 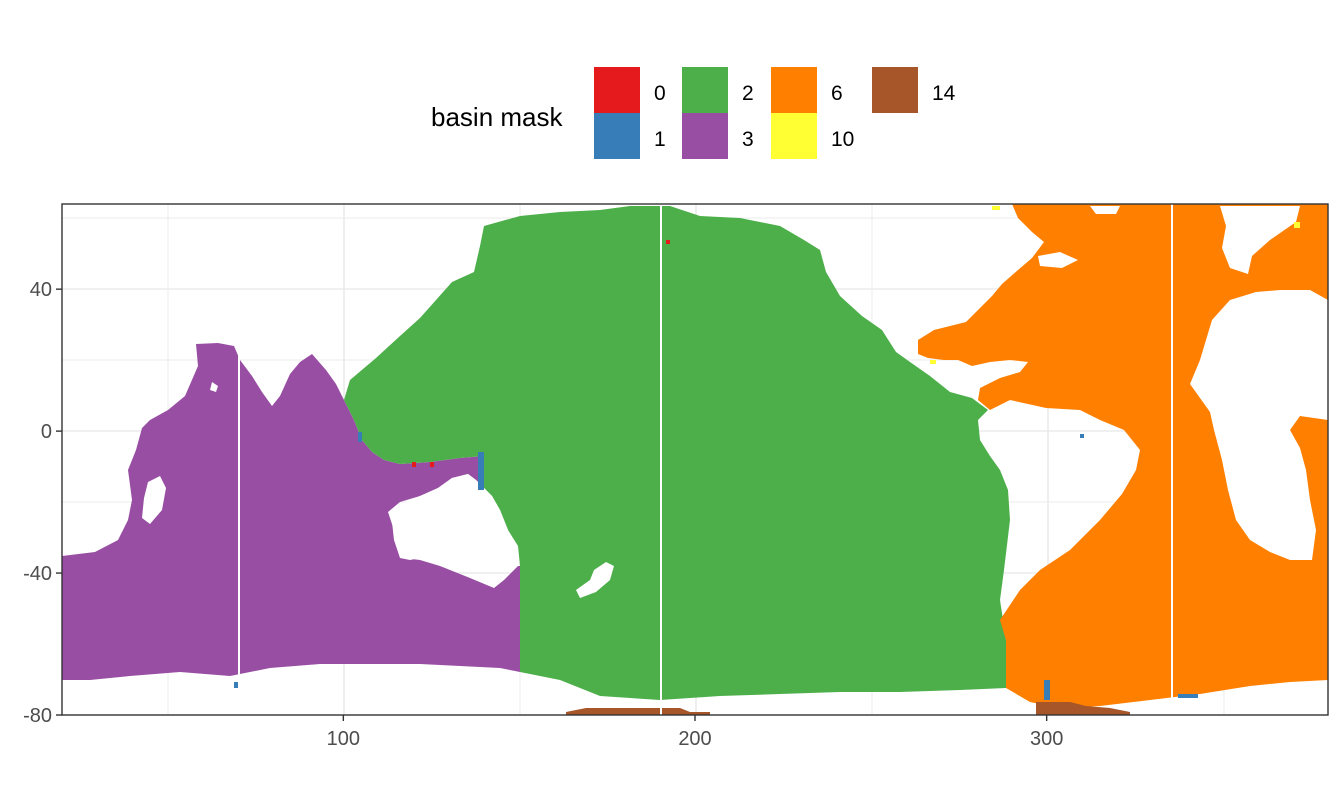 I want to click on legend-label-14: 14, so click(x=944, y=93).